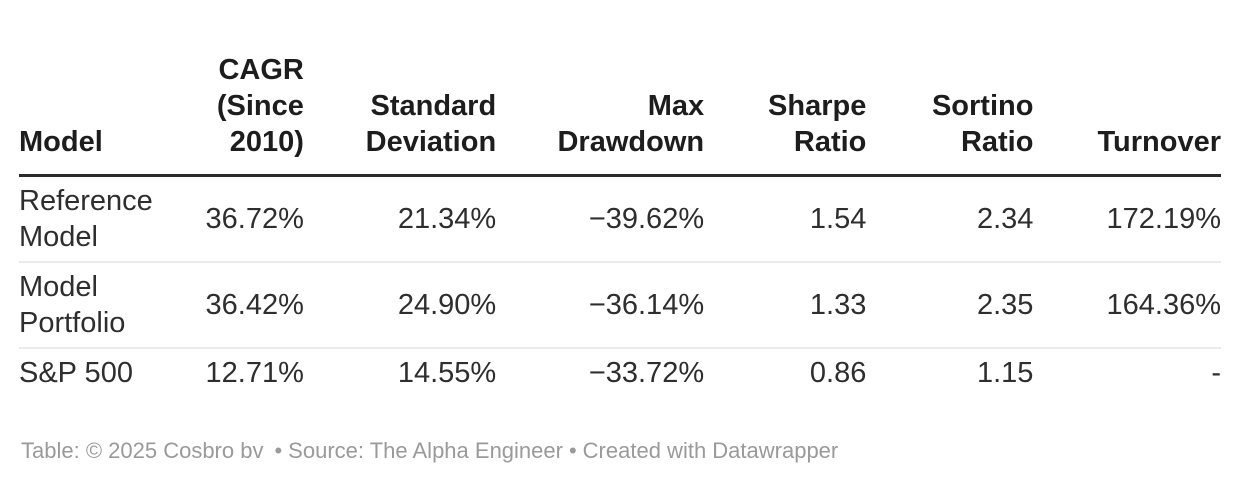 The width and height of the screenshot is (1240, 494). What do you see at coordinates (1164, 219) in the screenshot?
I see `cell-turnover: 172.19%` at bounding box center [1164, 219].